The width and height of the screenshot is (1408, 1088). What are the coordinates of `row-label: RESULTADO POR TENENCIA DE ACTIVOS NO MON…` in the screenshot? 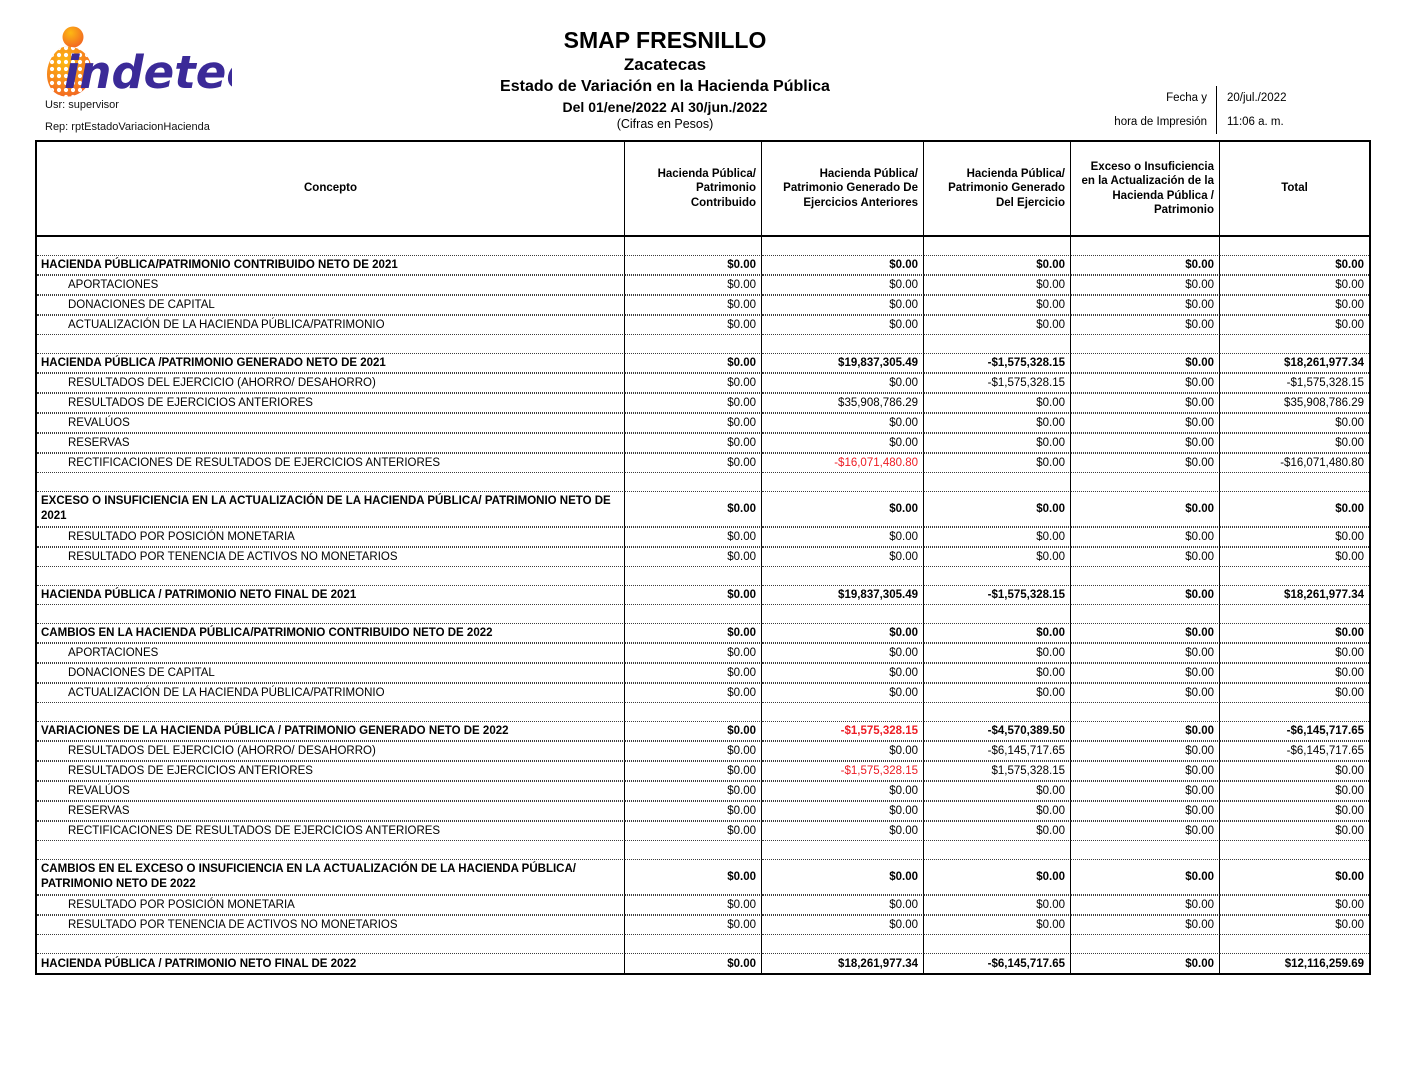 It's located at (331, 557).